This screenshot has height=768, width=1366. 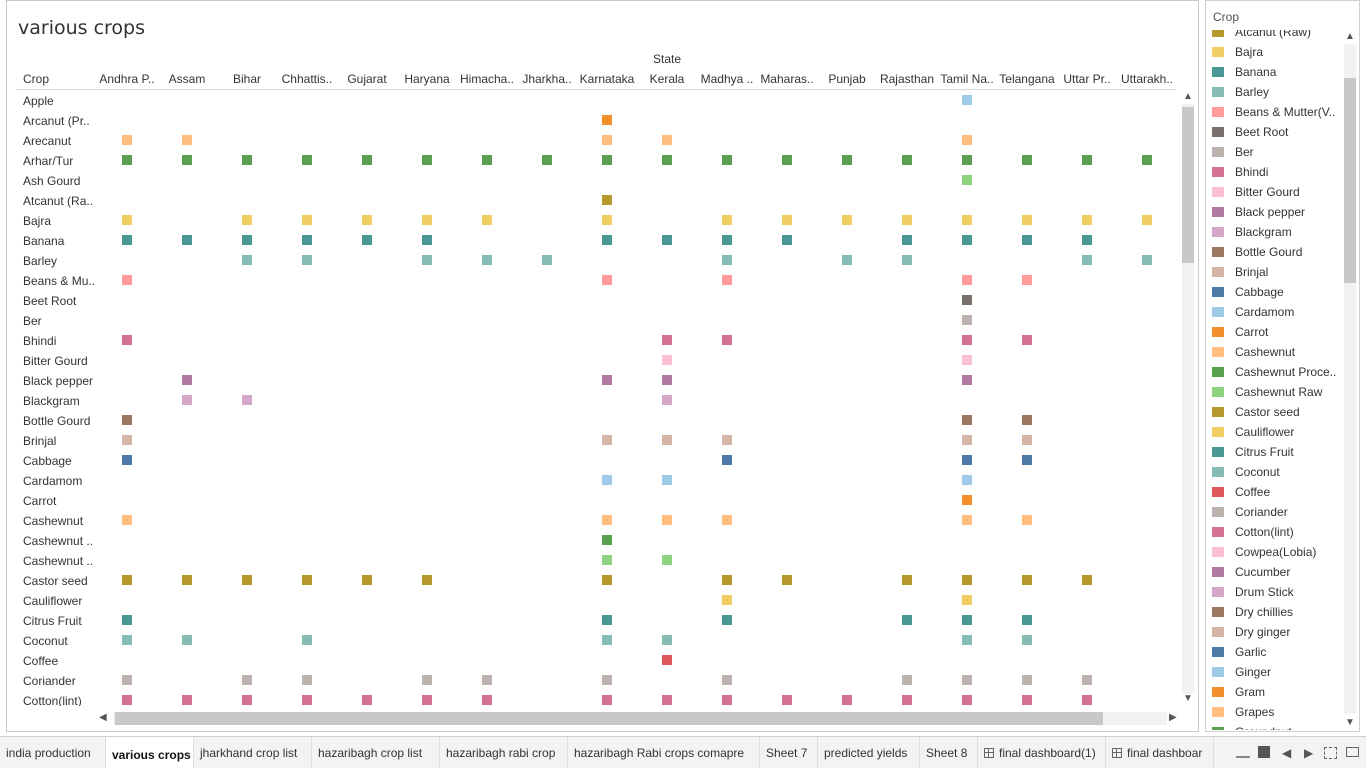 I want to click on sheet-tab: final dashboard(1), so click(x=1042, y=752).